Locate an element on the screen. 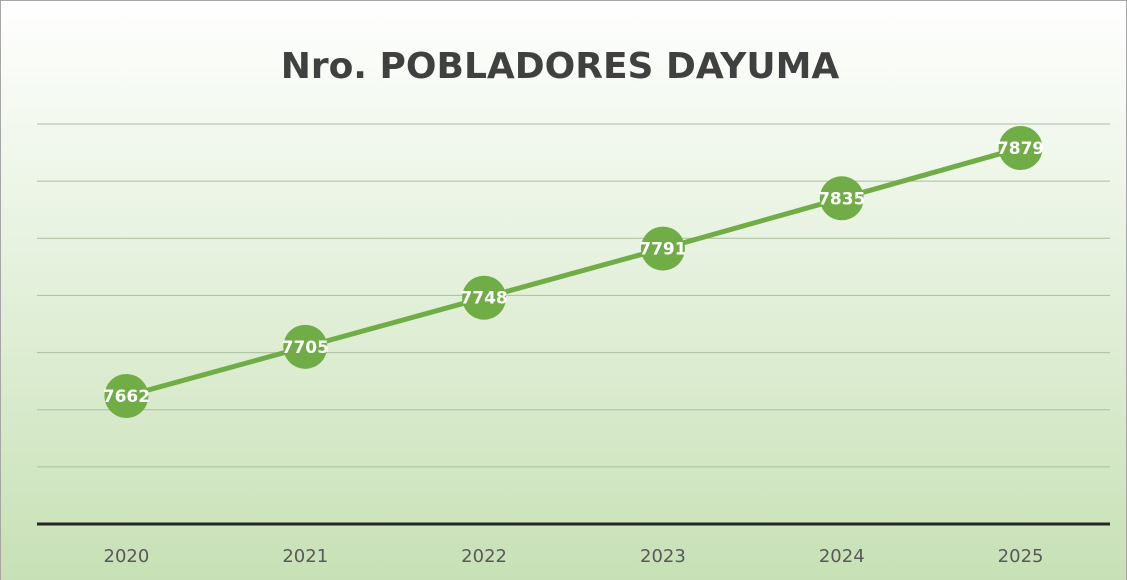 The height and width of the screenshot is (580, 1127). x-tick-label: 2025 is located at coordinates (1021, 556).